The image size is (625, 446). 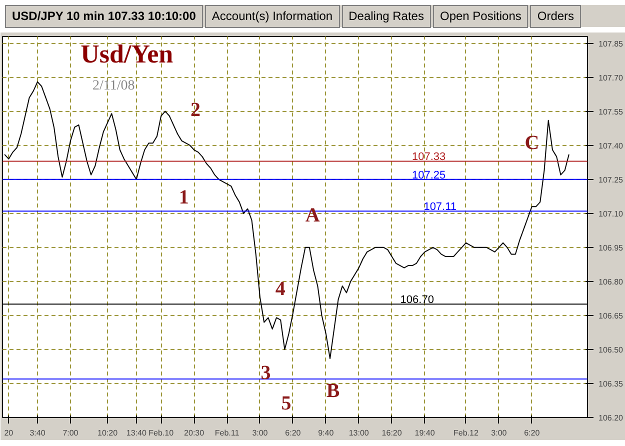 I want to click on y-tick-label: 106.50, so click(x=611, y=349).